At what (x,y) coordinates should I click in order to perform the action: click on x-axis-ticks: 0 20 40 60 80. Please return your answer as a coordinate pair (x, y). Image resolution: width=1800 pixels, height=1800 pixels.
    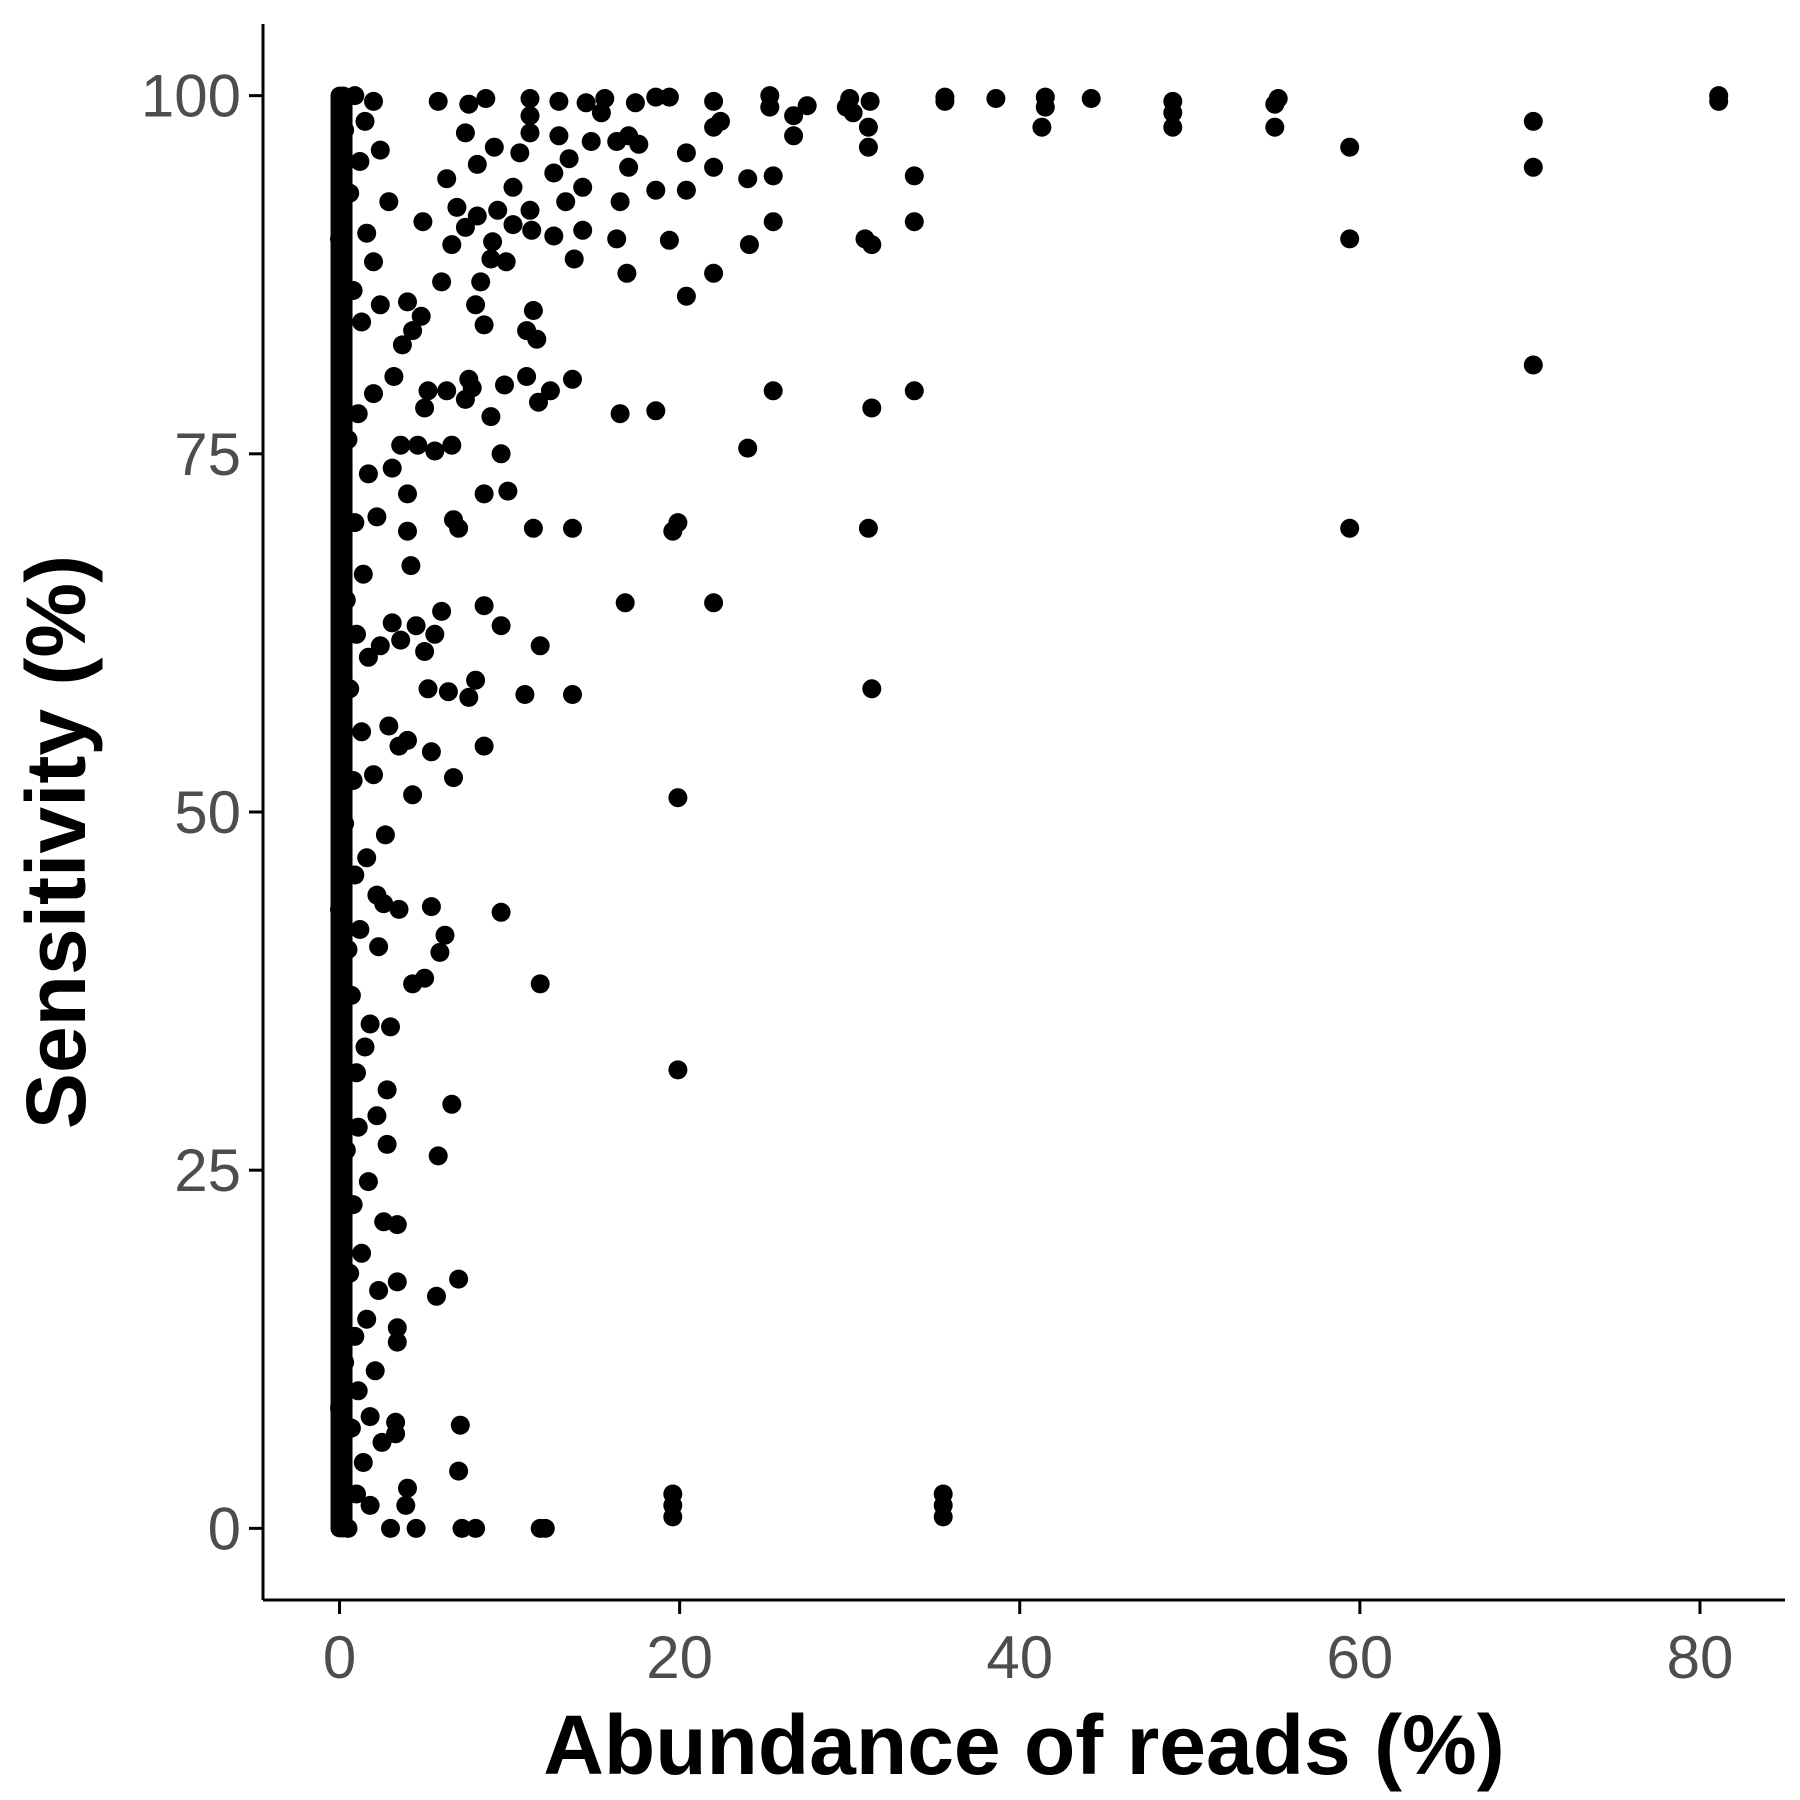
    Looking at the image, I should click on (1028, 1645).